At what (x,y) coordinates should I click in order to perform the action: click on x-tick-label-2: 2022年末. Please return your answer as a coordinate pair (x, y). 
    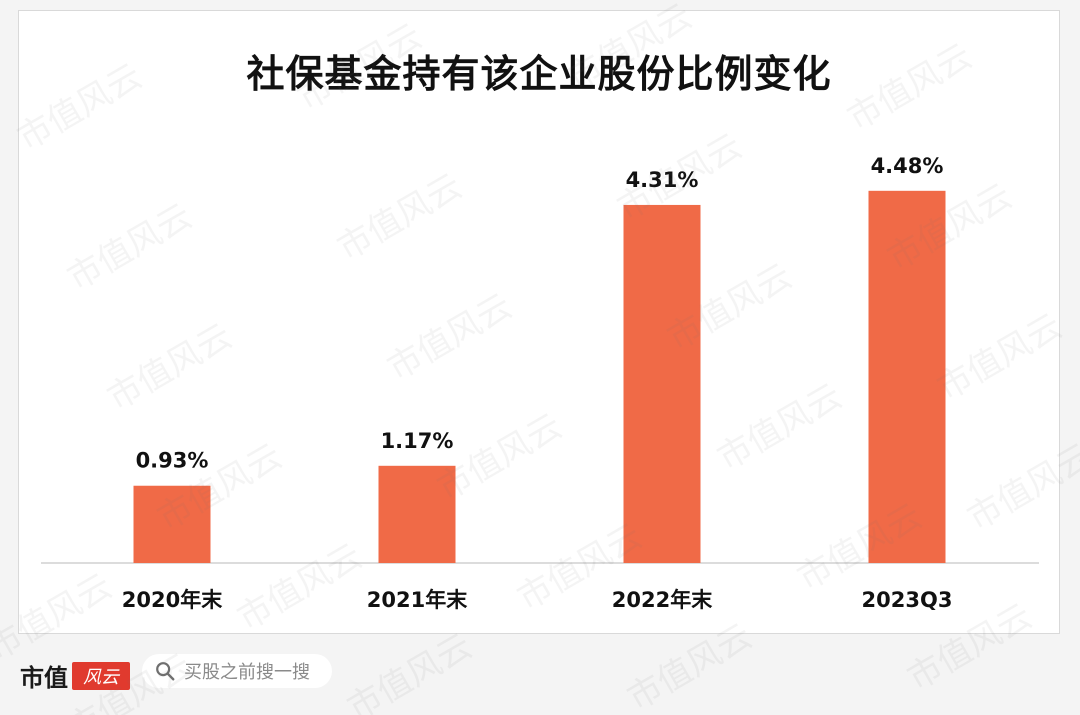
    Looking at the image, I should click on (662, 600).